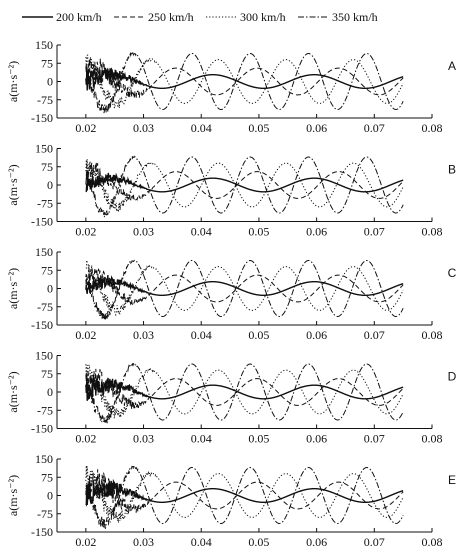  What do you see at coordinates (171, 17) in the screenshot?
I see `legend-label-250: 250 km/h` at bounding box center [171, 17].